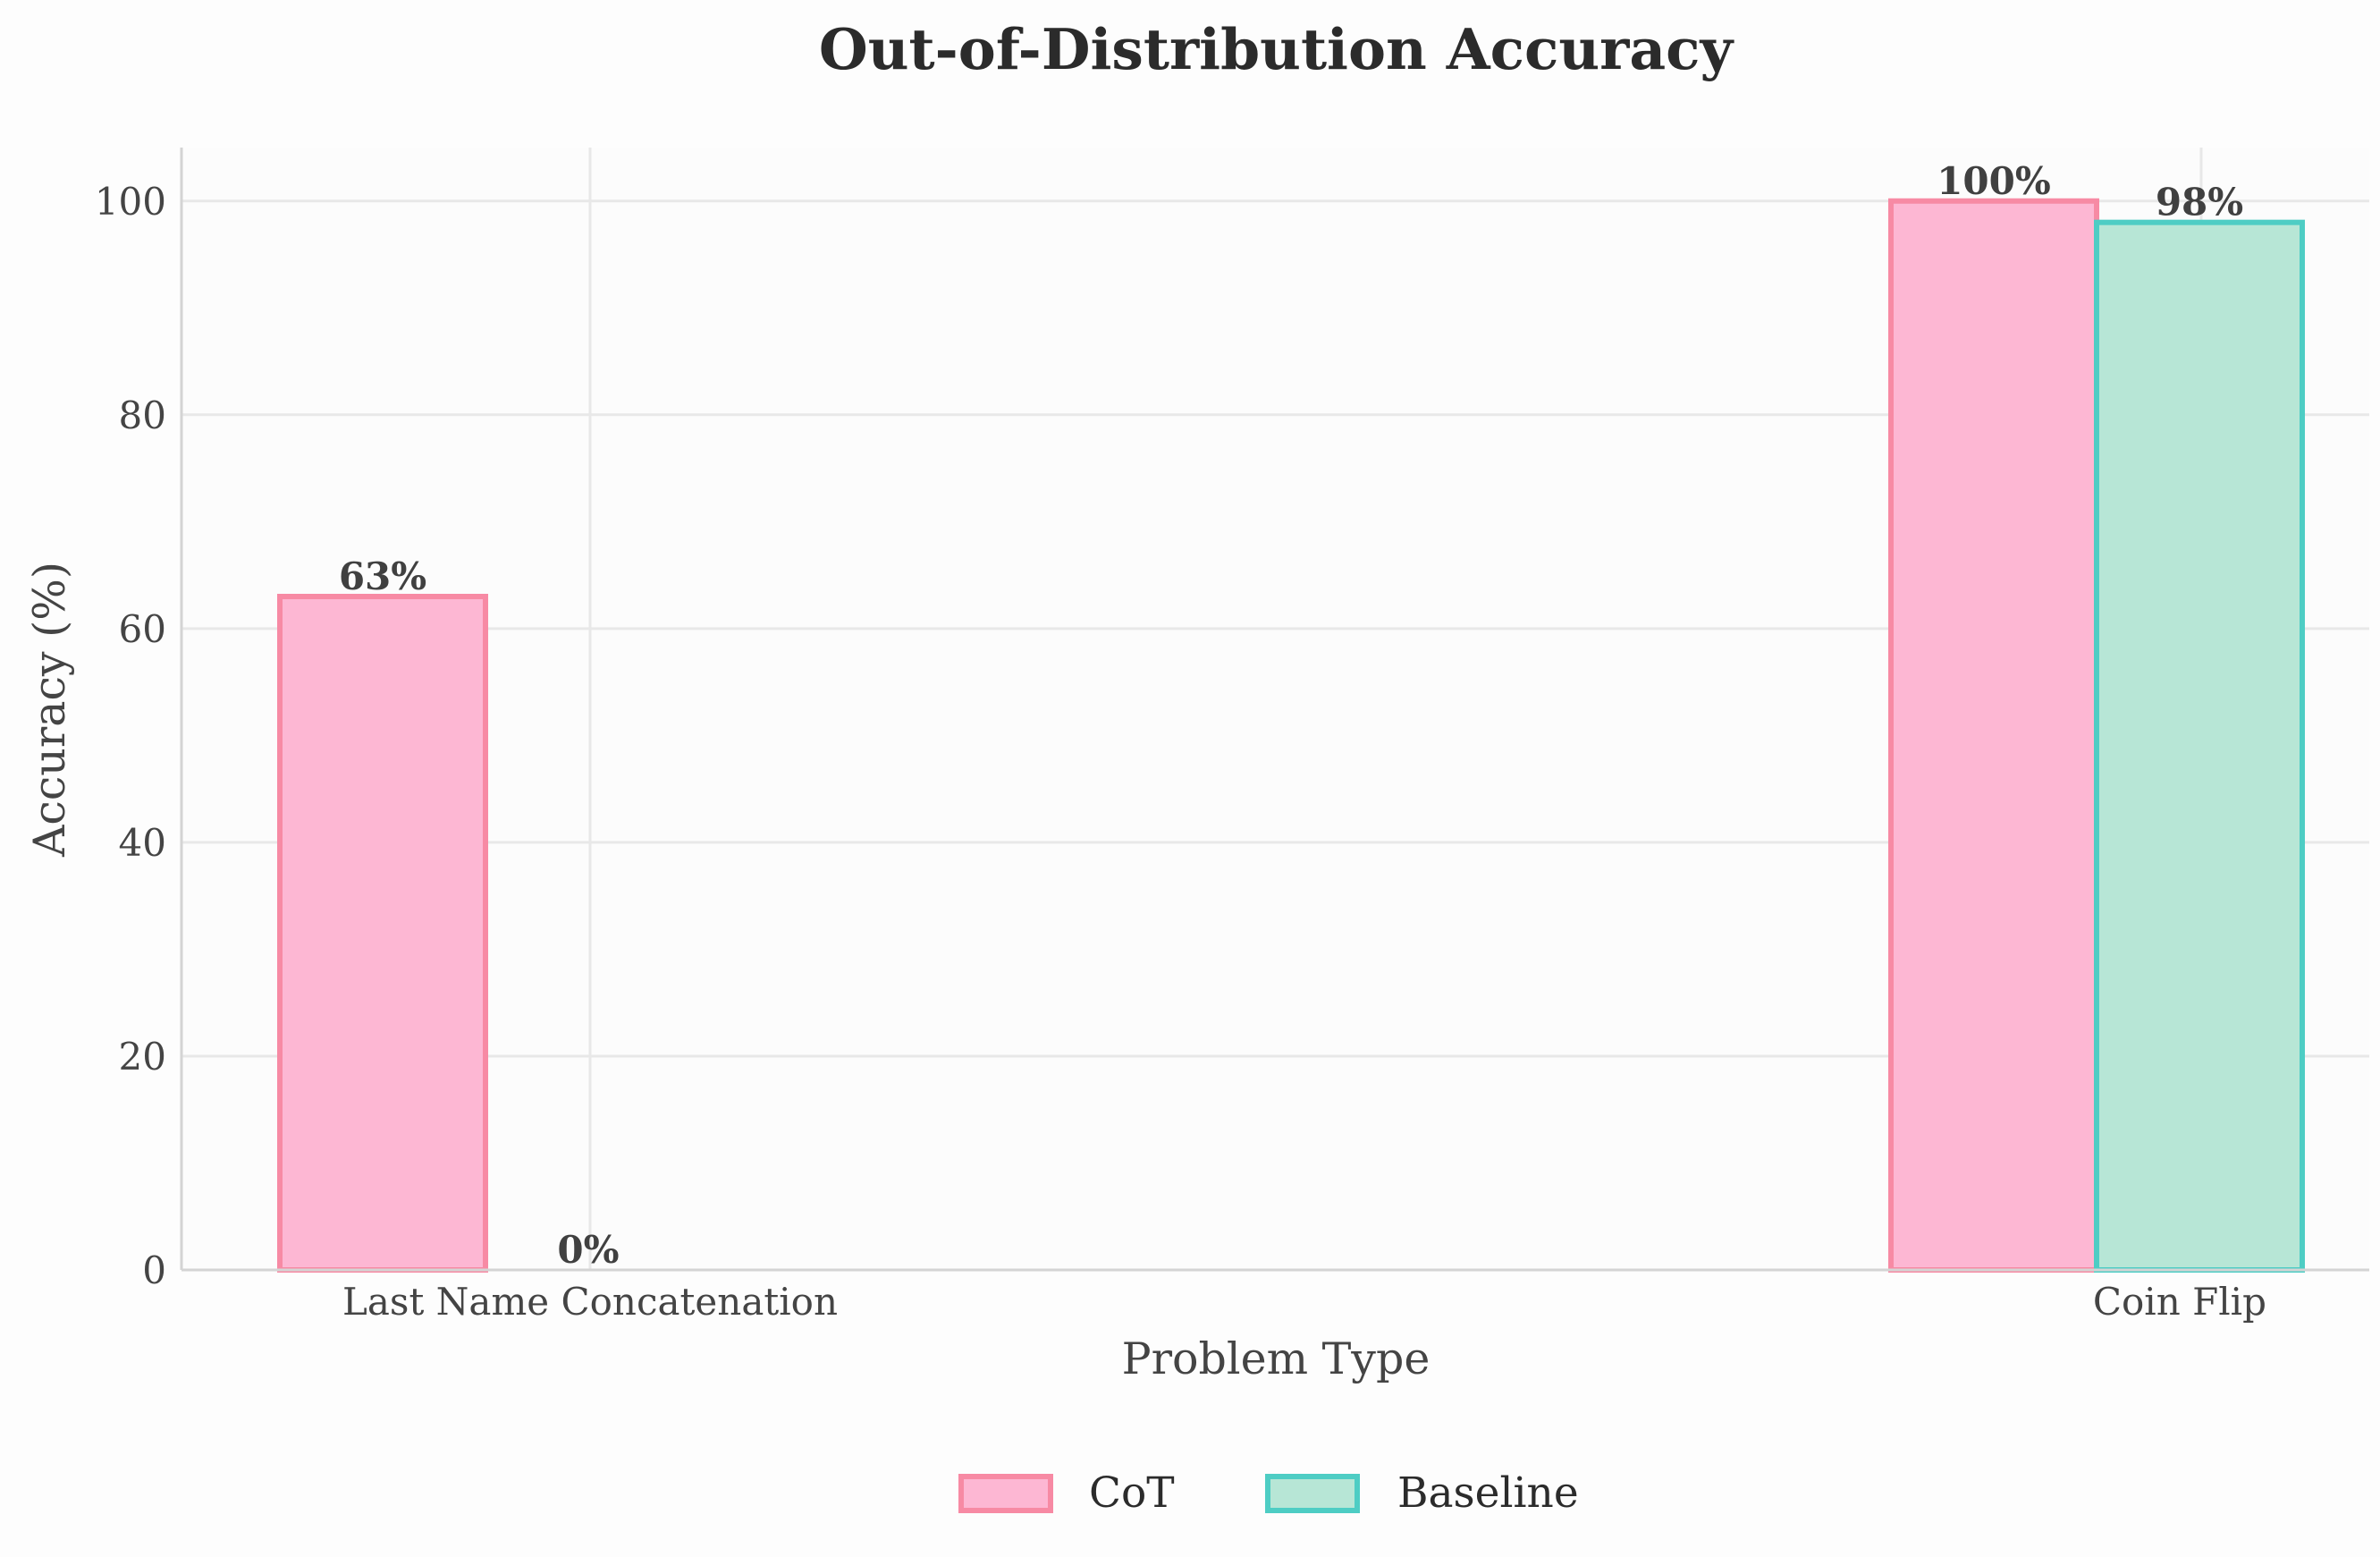 Image resolution: width=2380 pixels, height=1557 pixels. I want to click on y-tick-label: 40, so click(142, 843).